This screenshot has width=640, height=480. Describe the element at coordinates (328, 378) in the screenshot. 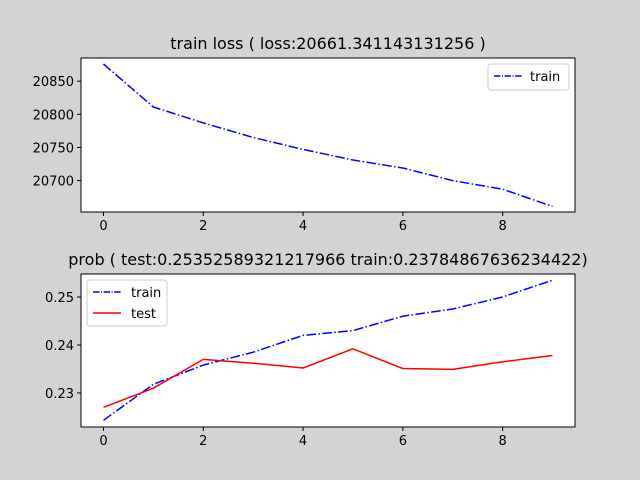

I see `prob-series-test-line` at that location.